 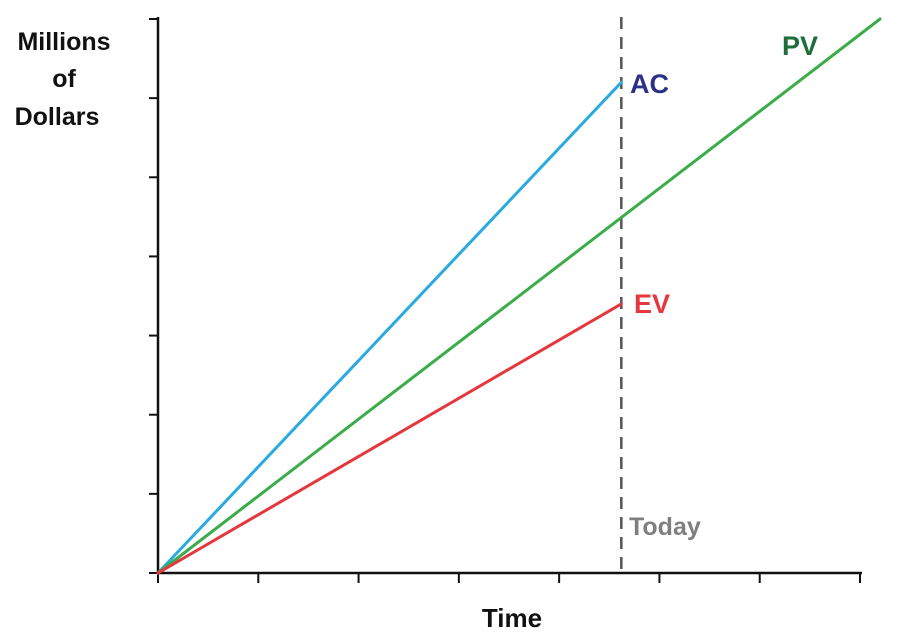 I want to click on series-label-ev: EV, so click(x=652, y=304).